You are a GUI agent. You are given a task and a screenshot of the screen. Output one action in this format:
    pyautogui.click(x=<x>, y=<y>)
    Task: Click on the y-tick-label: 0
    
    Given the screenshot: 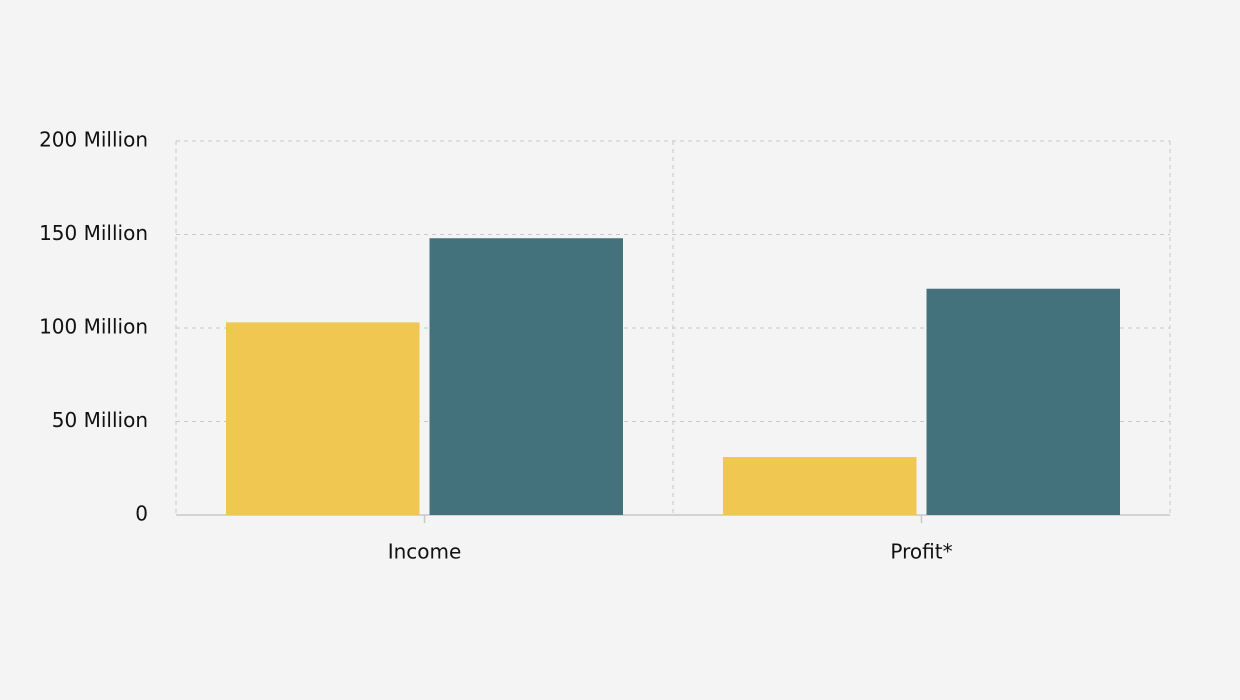 What is the action you would take?
    pyautogui.click(x=141, y=514)
    